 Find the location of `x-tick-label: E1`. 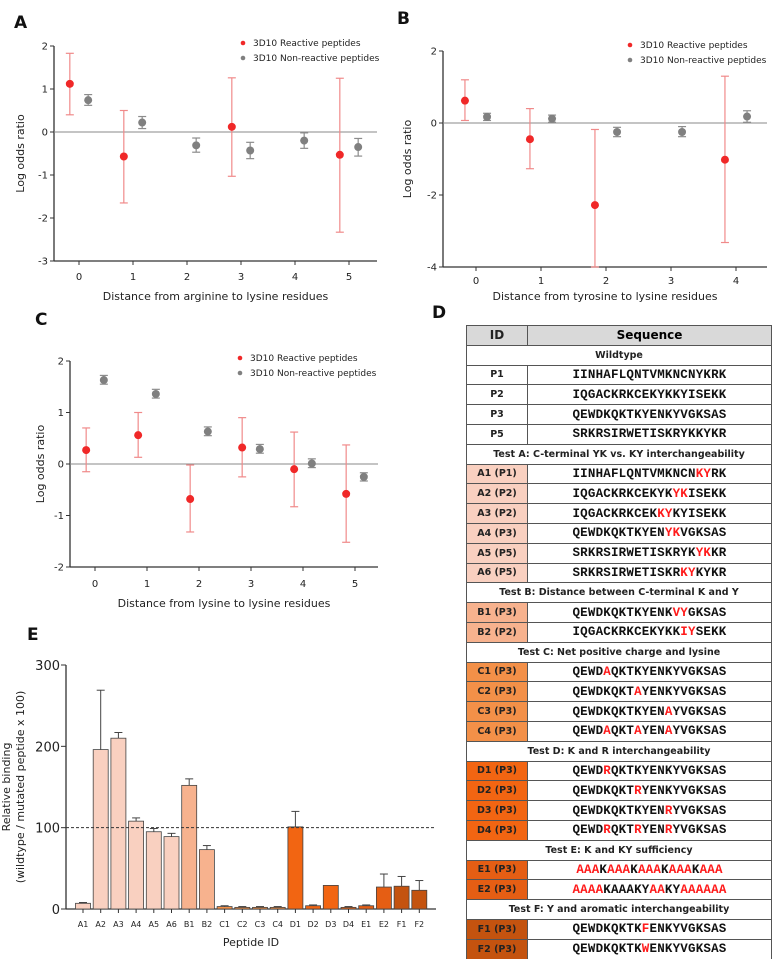

x-tick-label: E1 is located at coordinates (366, 924).